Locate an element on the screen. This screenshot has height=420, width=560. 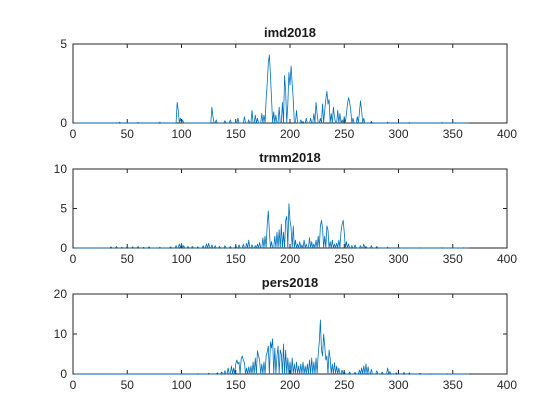
subplot-title: imd2018 is located at coordinates (290, 32).